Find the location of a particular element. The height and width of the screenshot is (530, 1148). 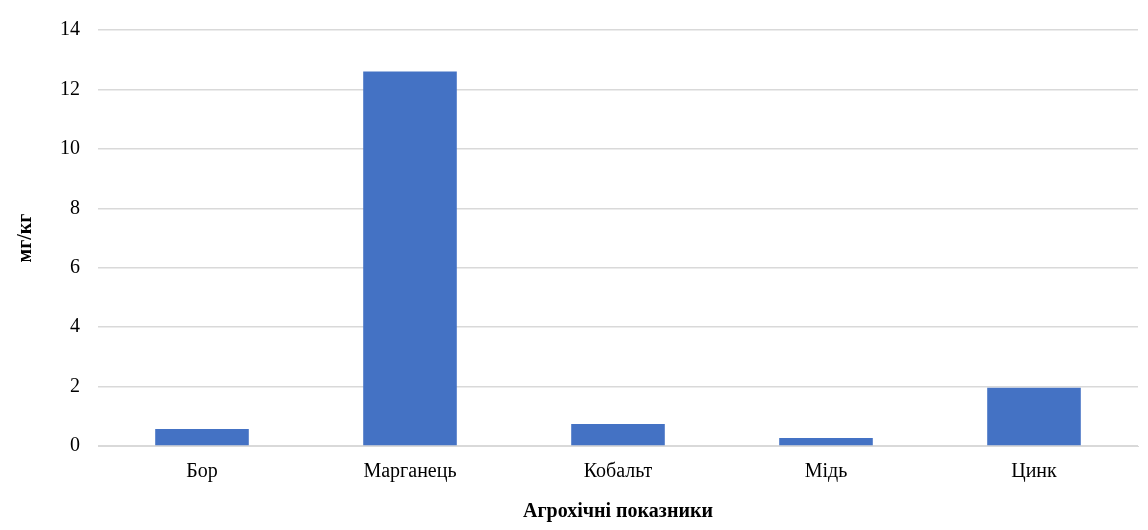

x-tick-label: Цинк is located at coordinates (1034, 471).